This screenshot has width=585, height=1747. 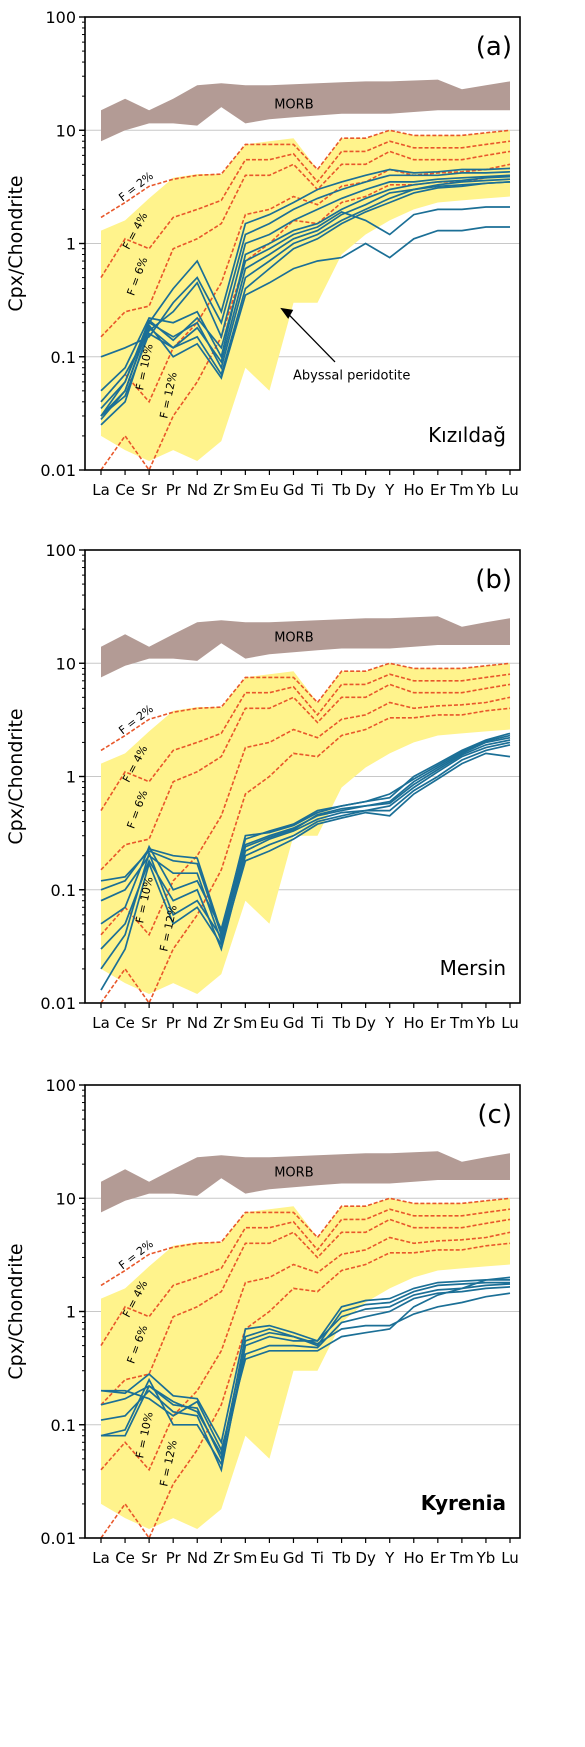 What do you see at coordinates (287, 313) in the screenshot?
I see `abyssal-arrowhead` at bounding box center [287, 313].